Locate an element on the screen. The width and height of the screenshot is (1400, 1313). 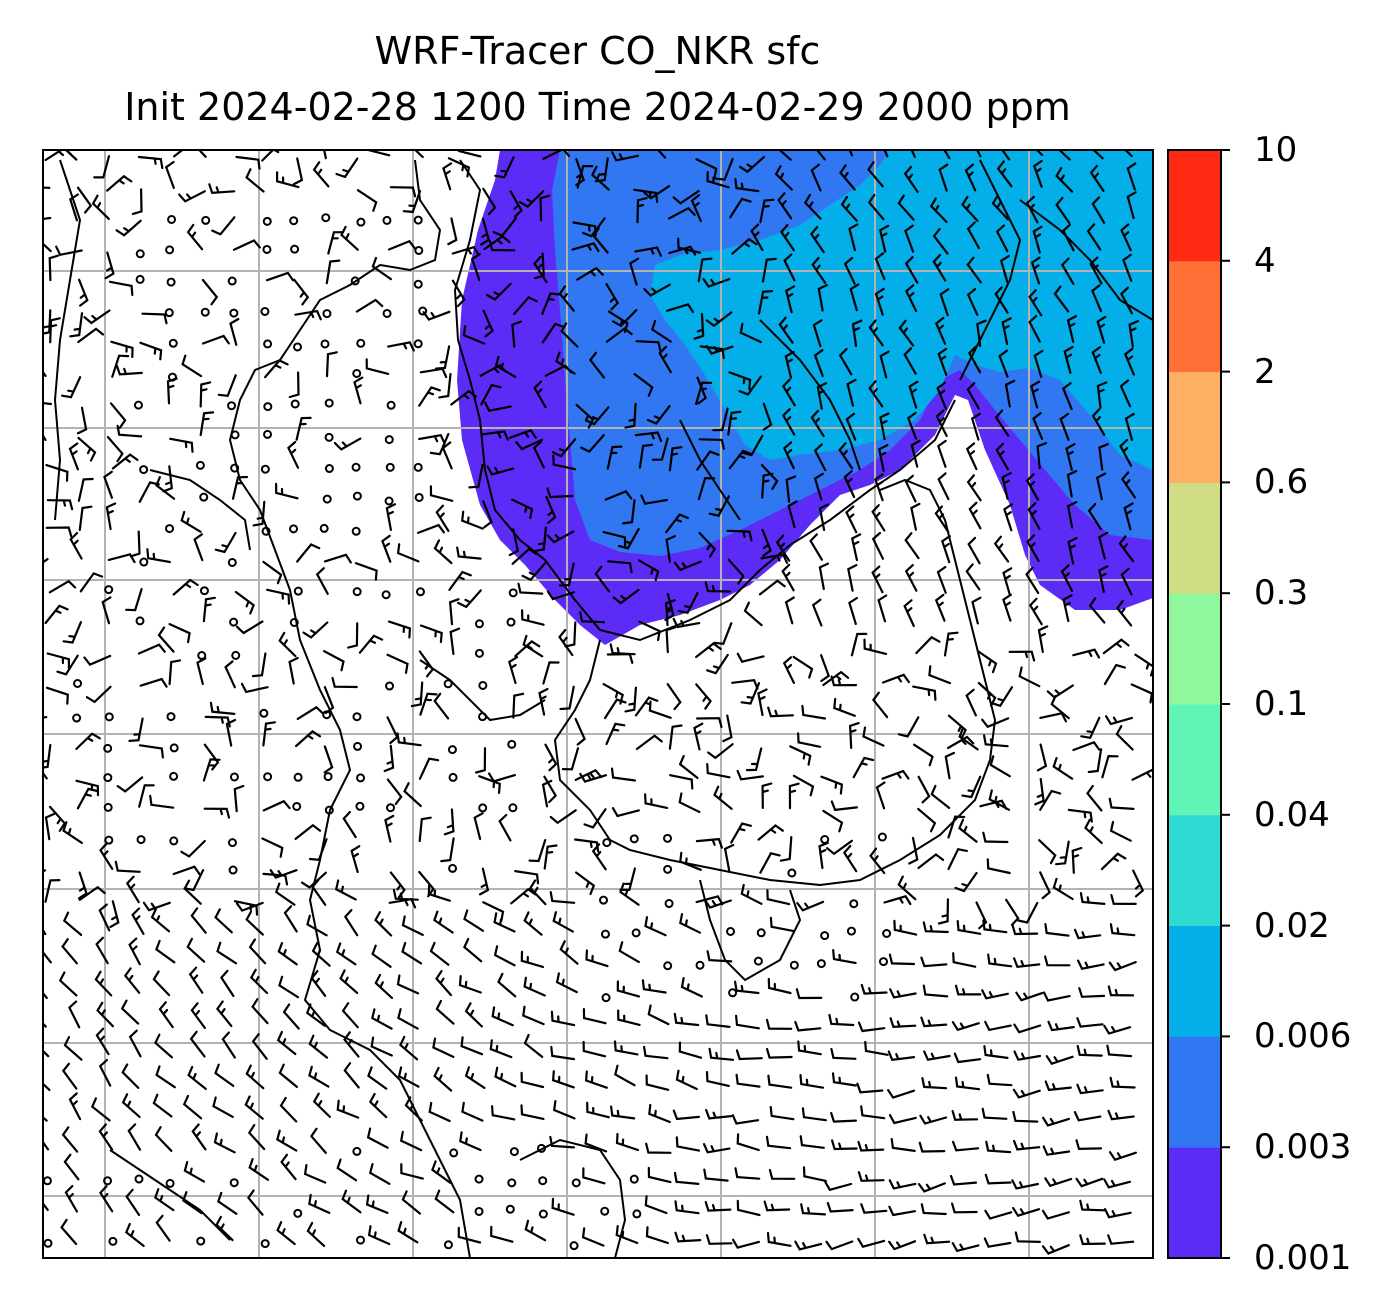
colorbar-tick-label: 0.001 is located at coordinates (1303, 1258).